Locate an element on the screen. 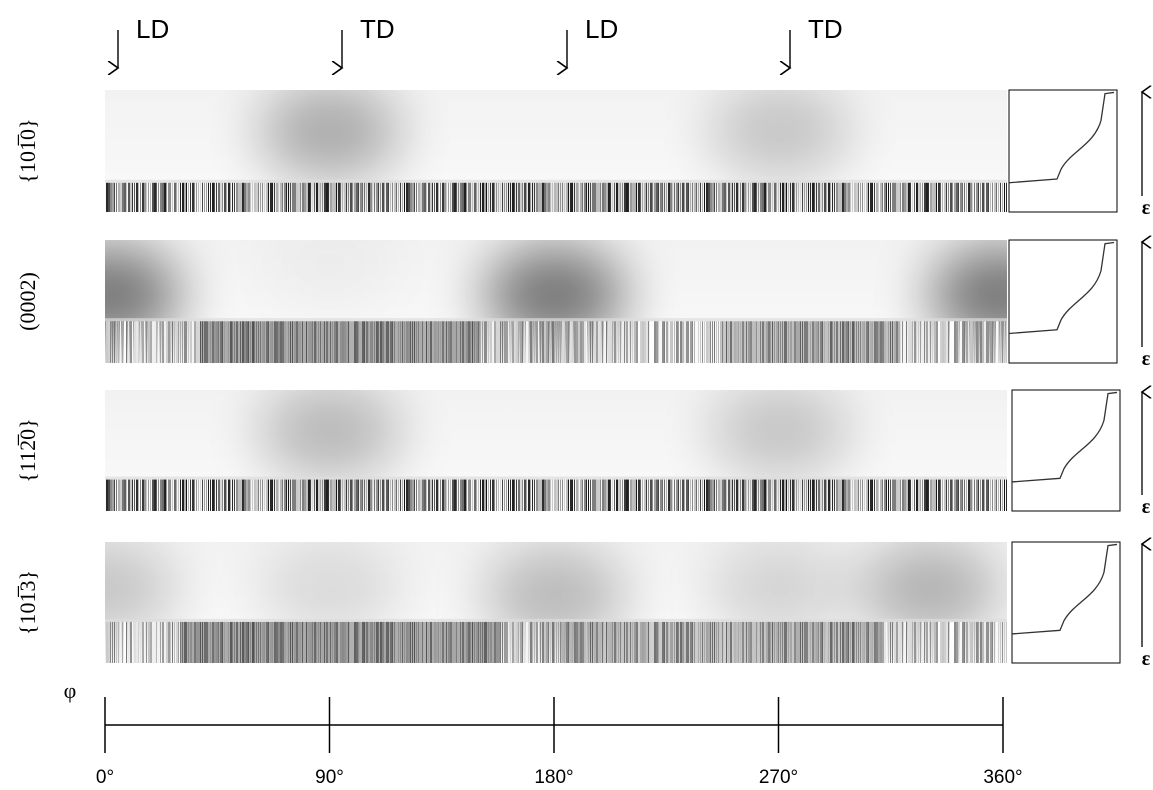 The width and height of the screenshot is (1153, 790). row-label: {112̅0} is located at coordinates (27, 450).